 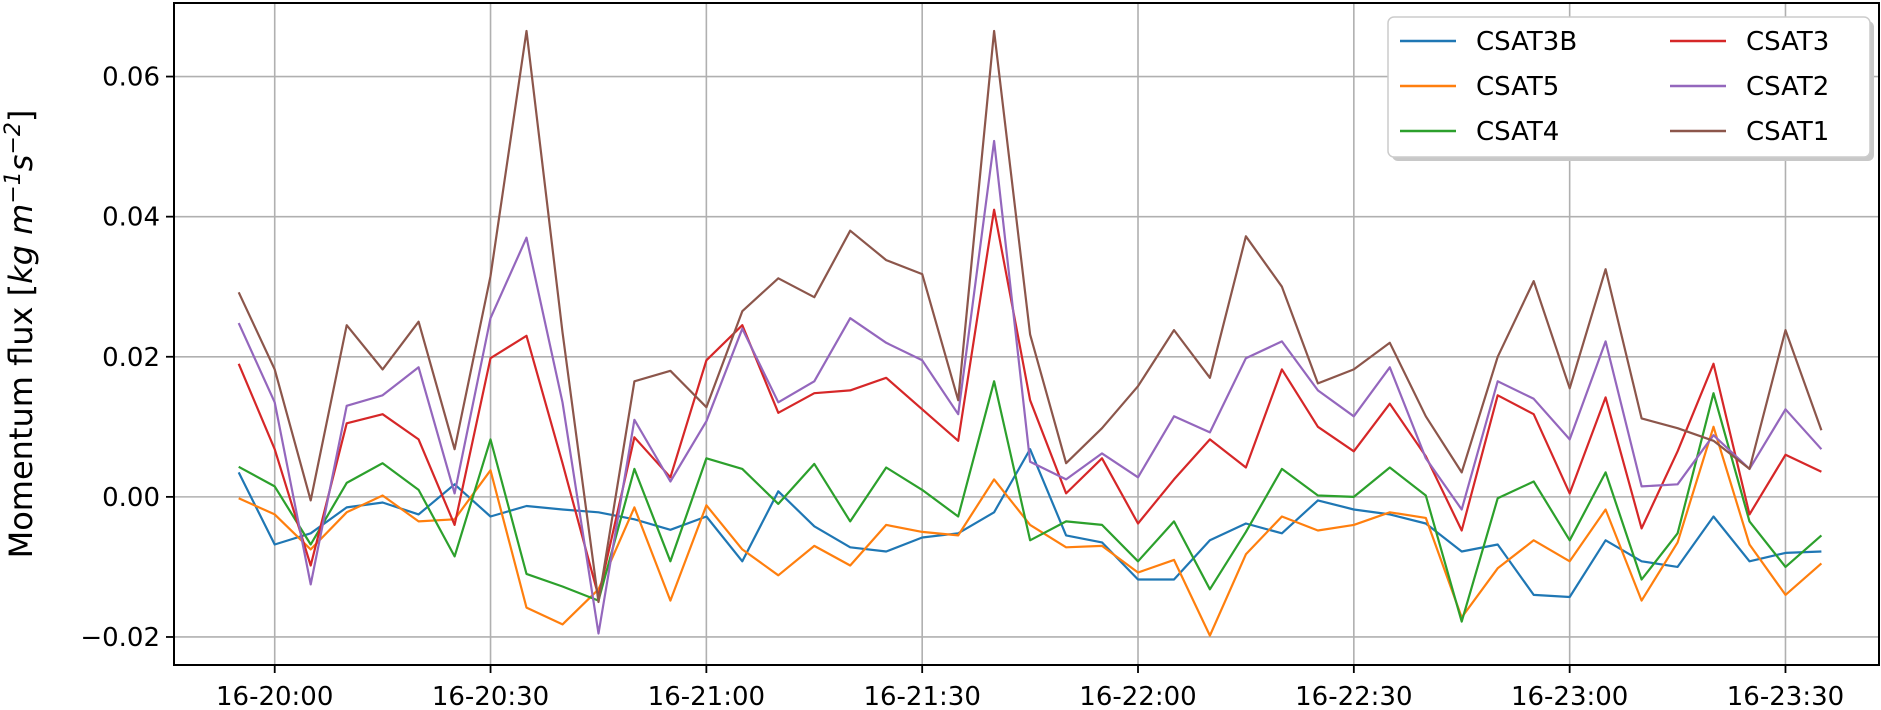 I want to click on legend-box, so click(x=1629, y=87).